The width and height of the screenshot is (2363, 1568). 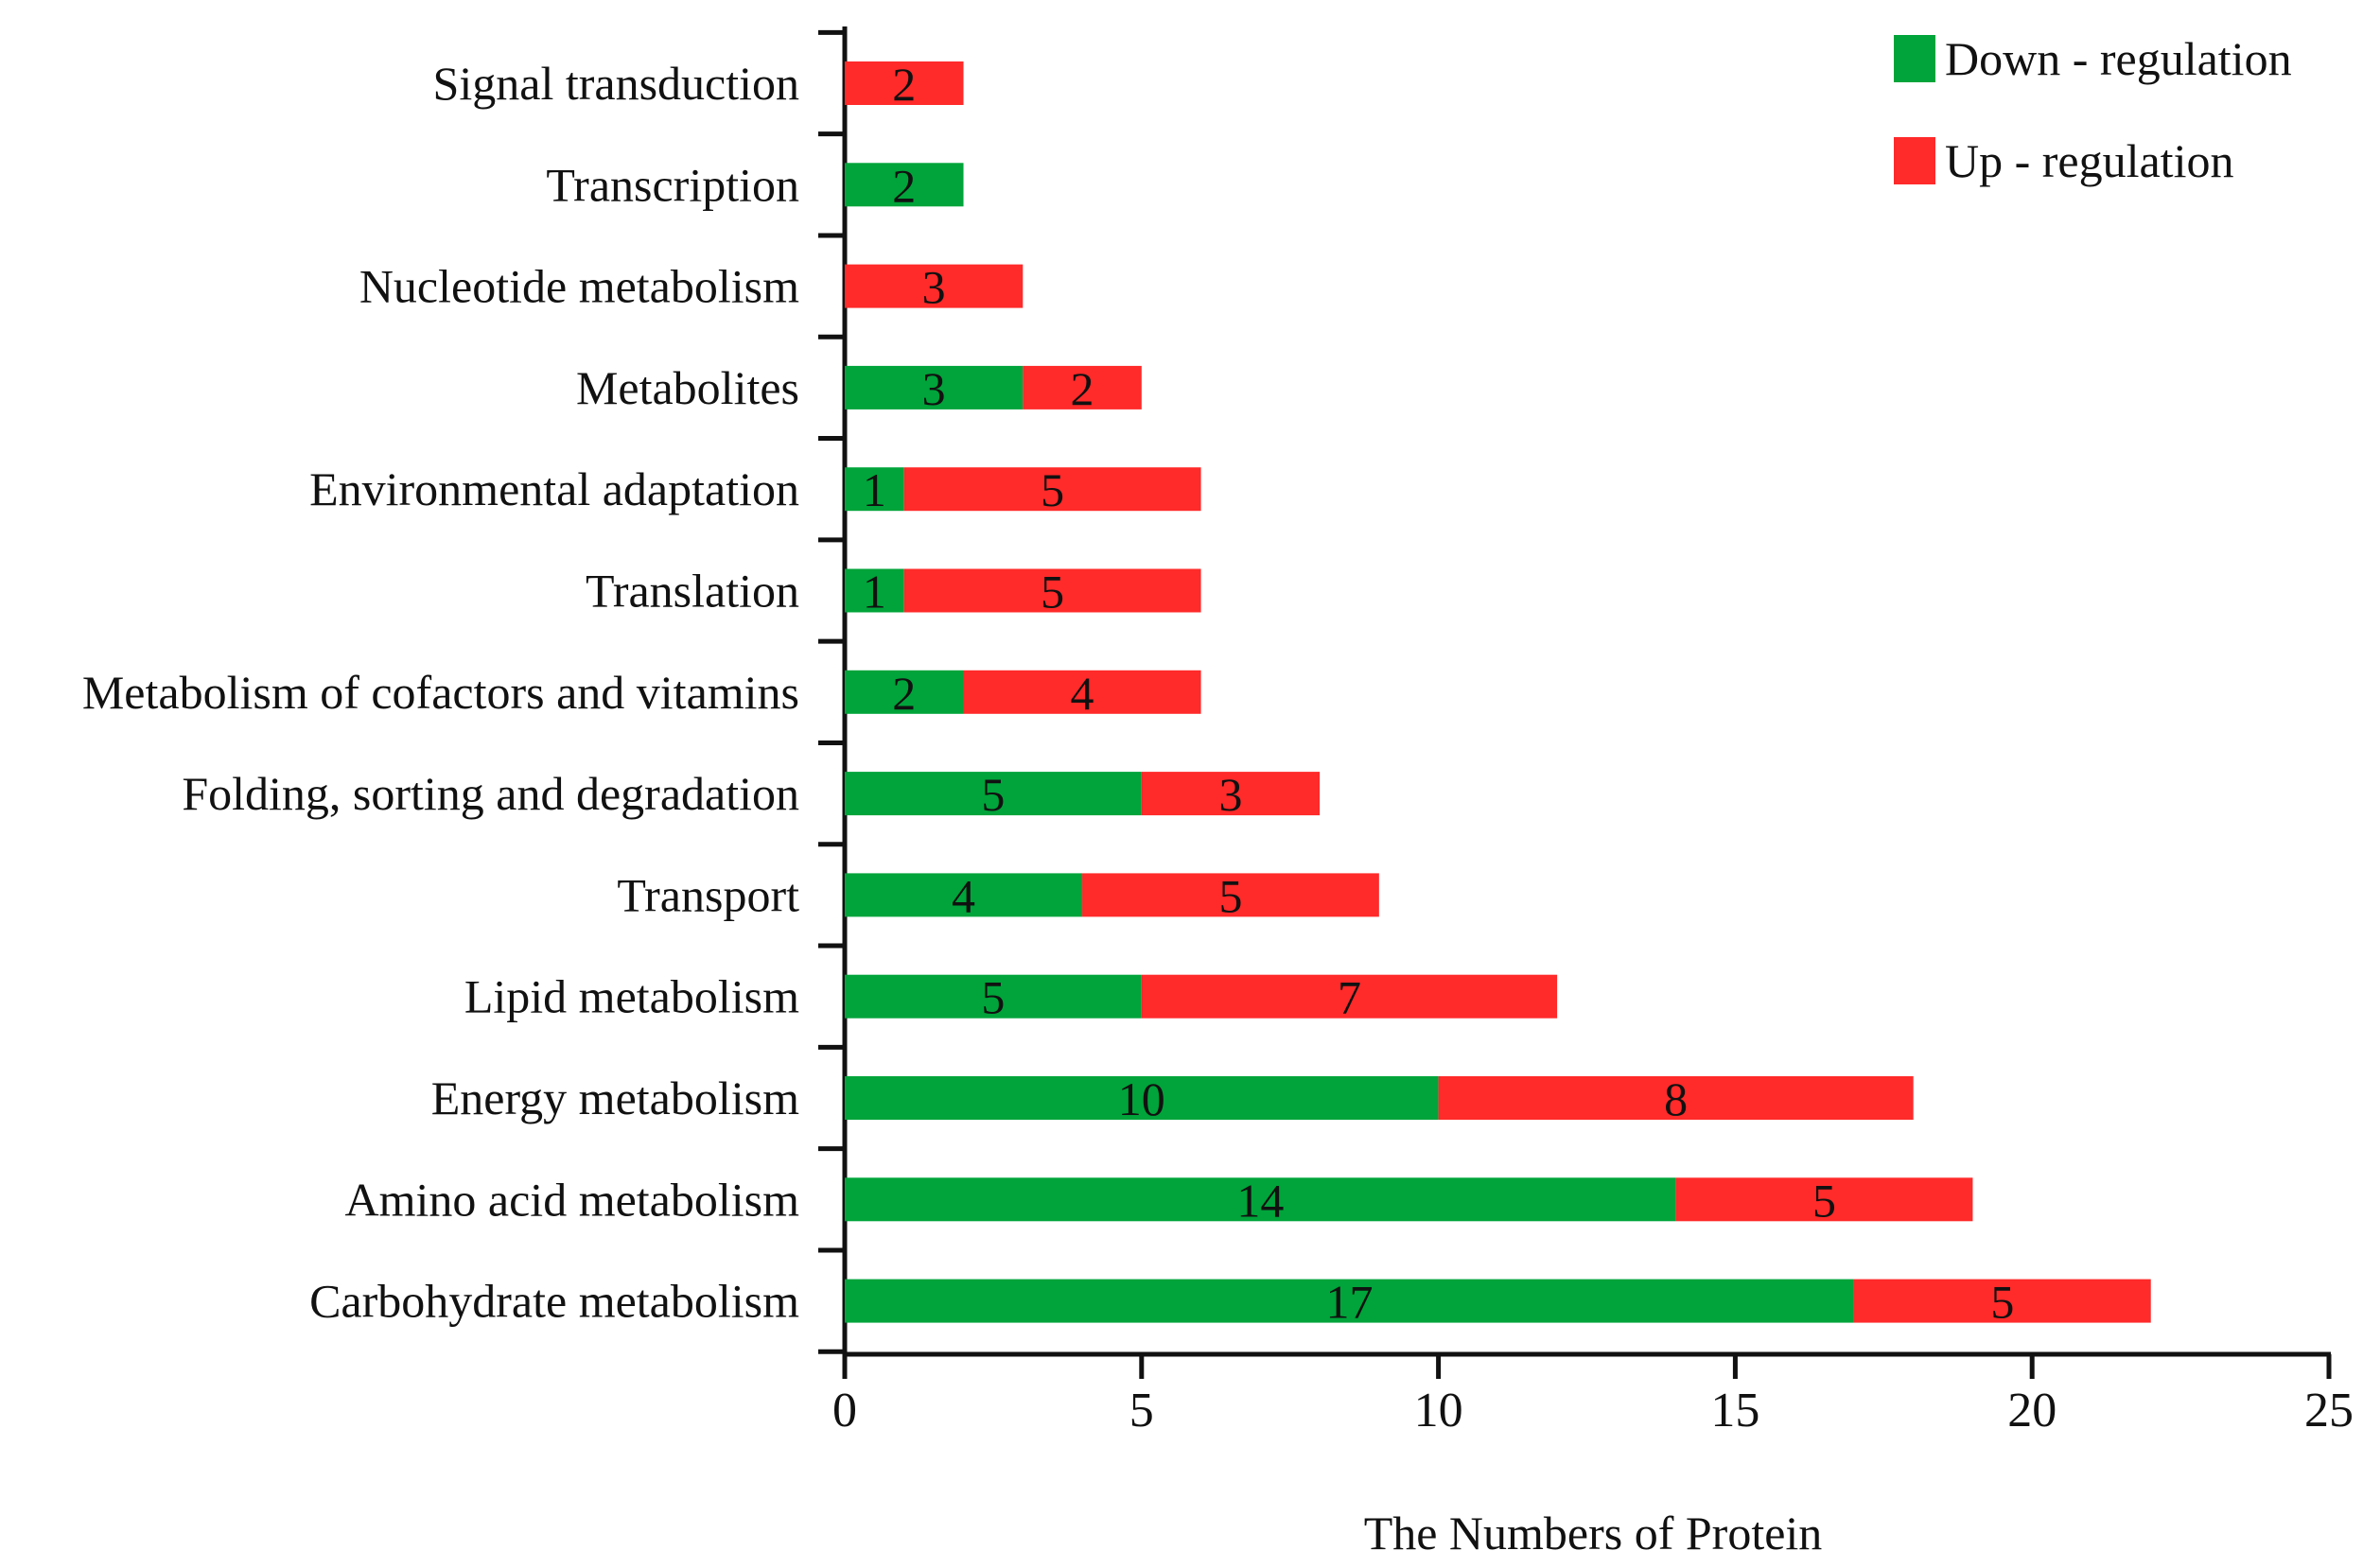 I want to click on legend-label-down: Down - regulation, so click(x=2118, y=59).